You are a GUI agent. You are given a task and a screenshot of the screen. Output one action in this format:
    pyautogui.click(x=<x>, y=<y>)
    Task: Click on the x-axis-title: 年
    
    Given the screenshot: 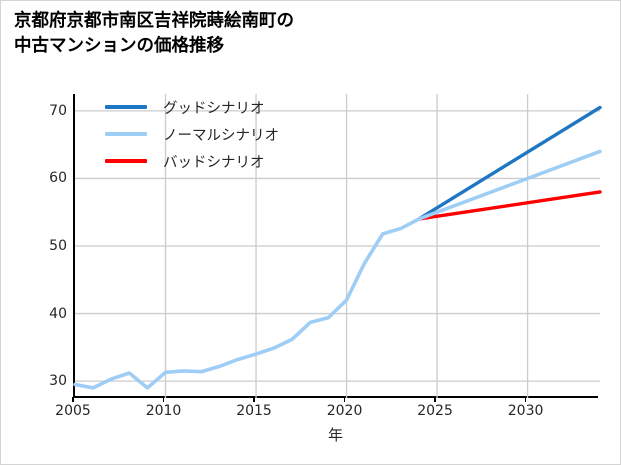 What is the action you would take?
    pyautogui.click(x=335, y=435)
    